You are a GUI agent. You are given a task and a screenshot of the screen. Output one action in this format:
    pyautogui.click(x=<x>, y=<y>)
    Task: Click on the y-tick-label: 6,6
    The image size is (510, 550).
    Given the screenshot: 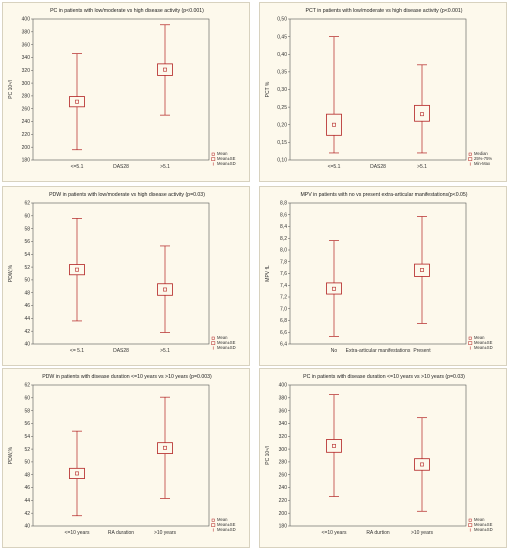 What is the action you would take?
    pyautogui.click(x=283, y=333)
    